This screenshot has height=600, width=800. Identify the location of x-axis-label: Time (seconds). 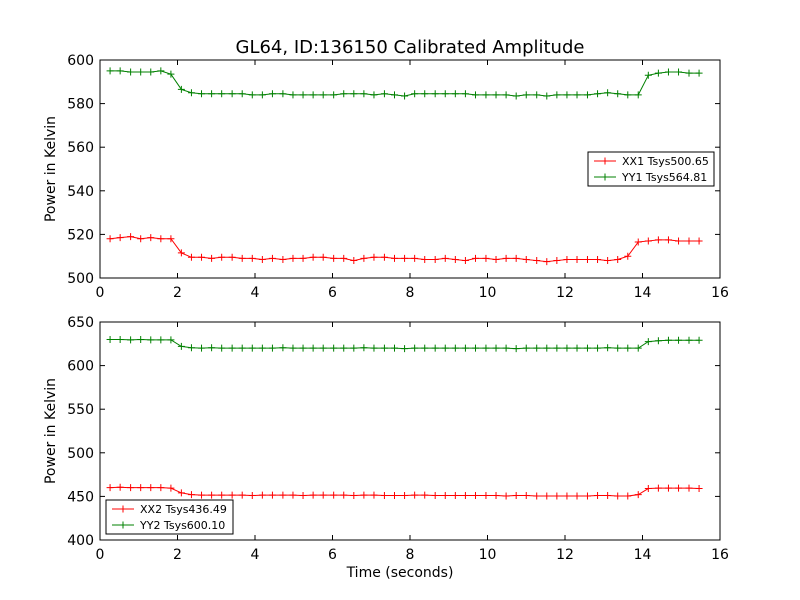
(400, 573).